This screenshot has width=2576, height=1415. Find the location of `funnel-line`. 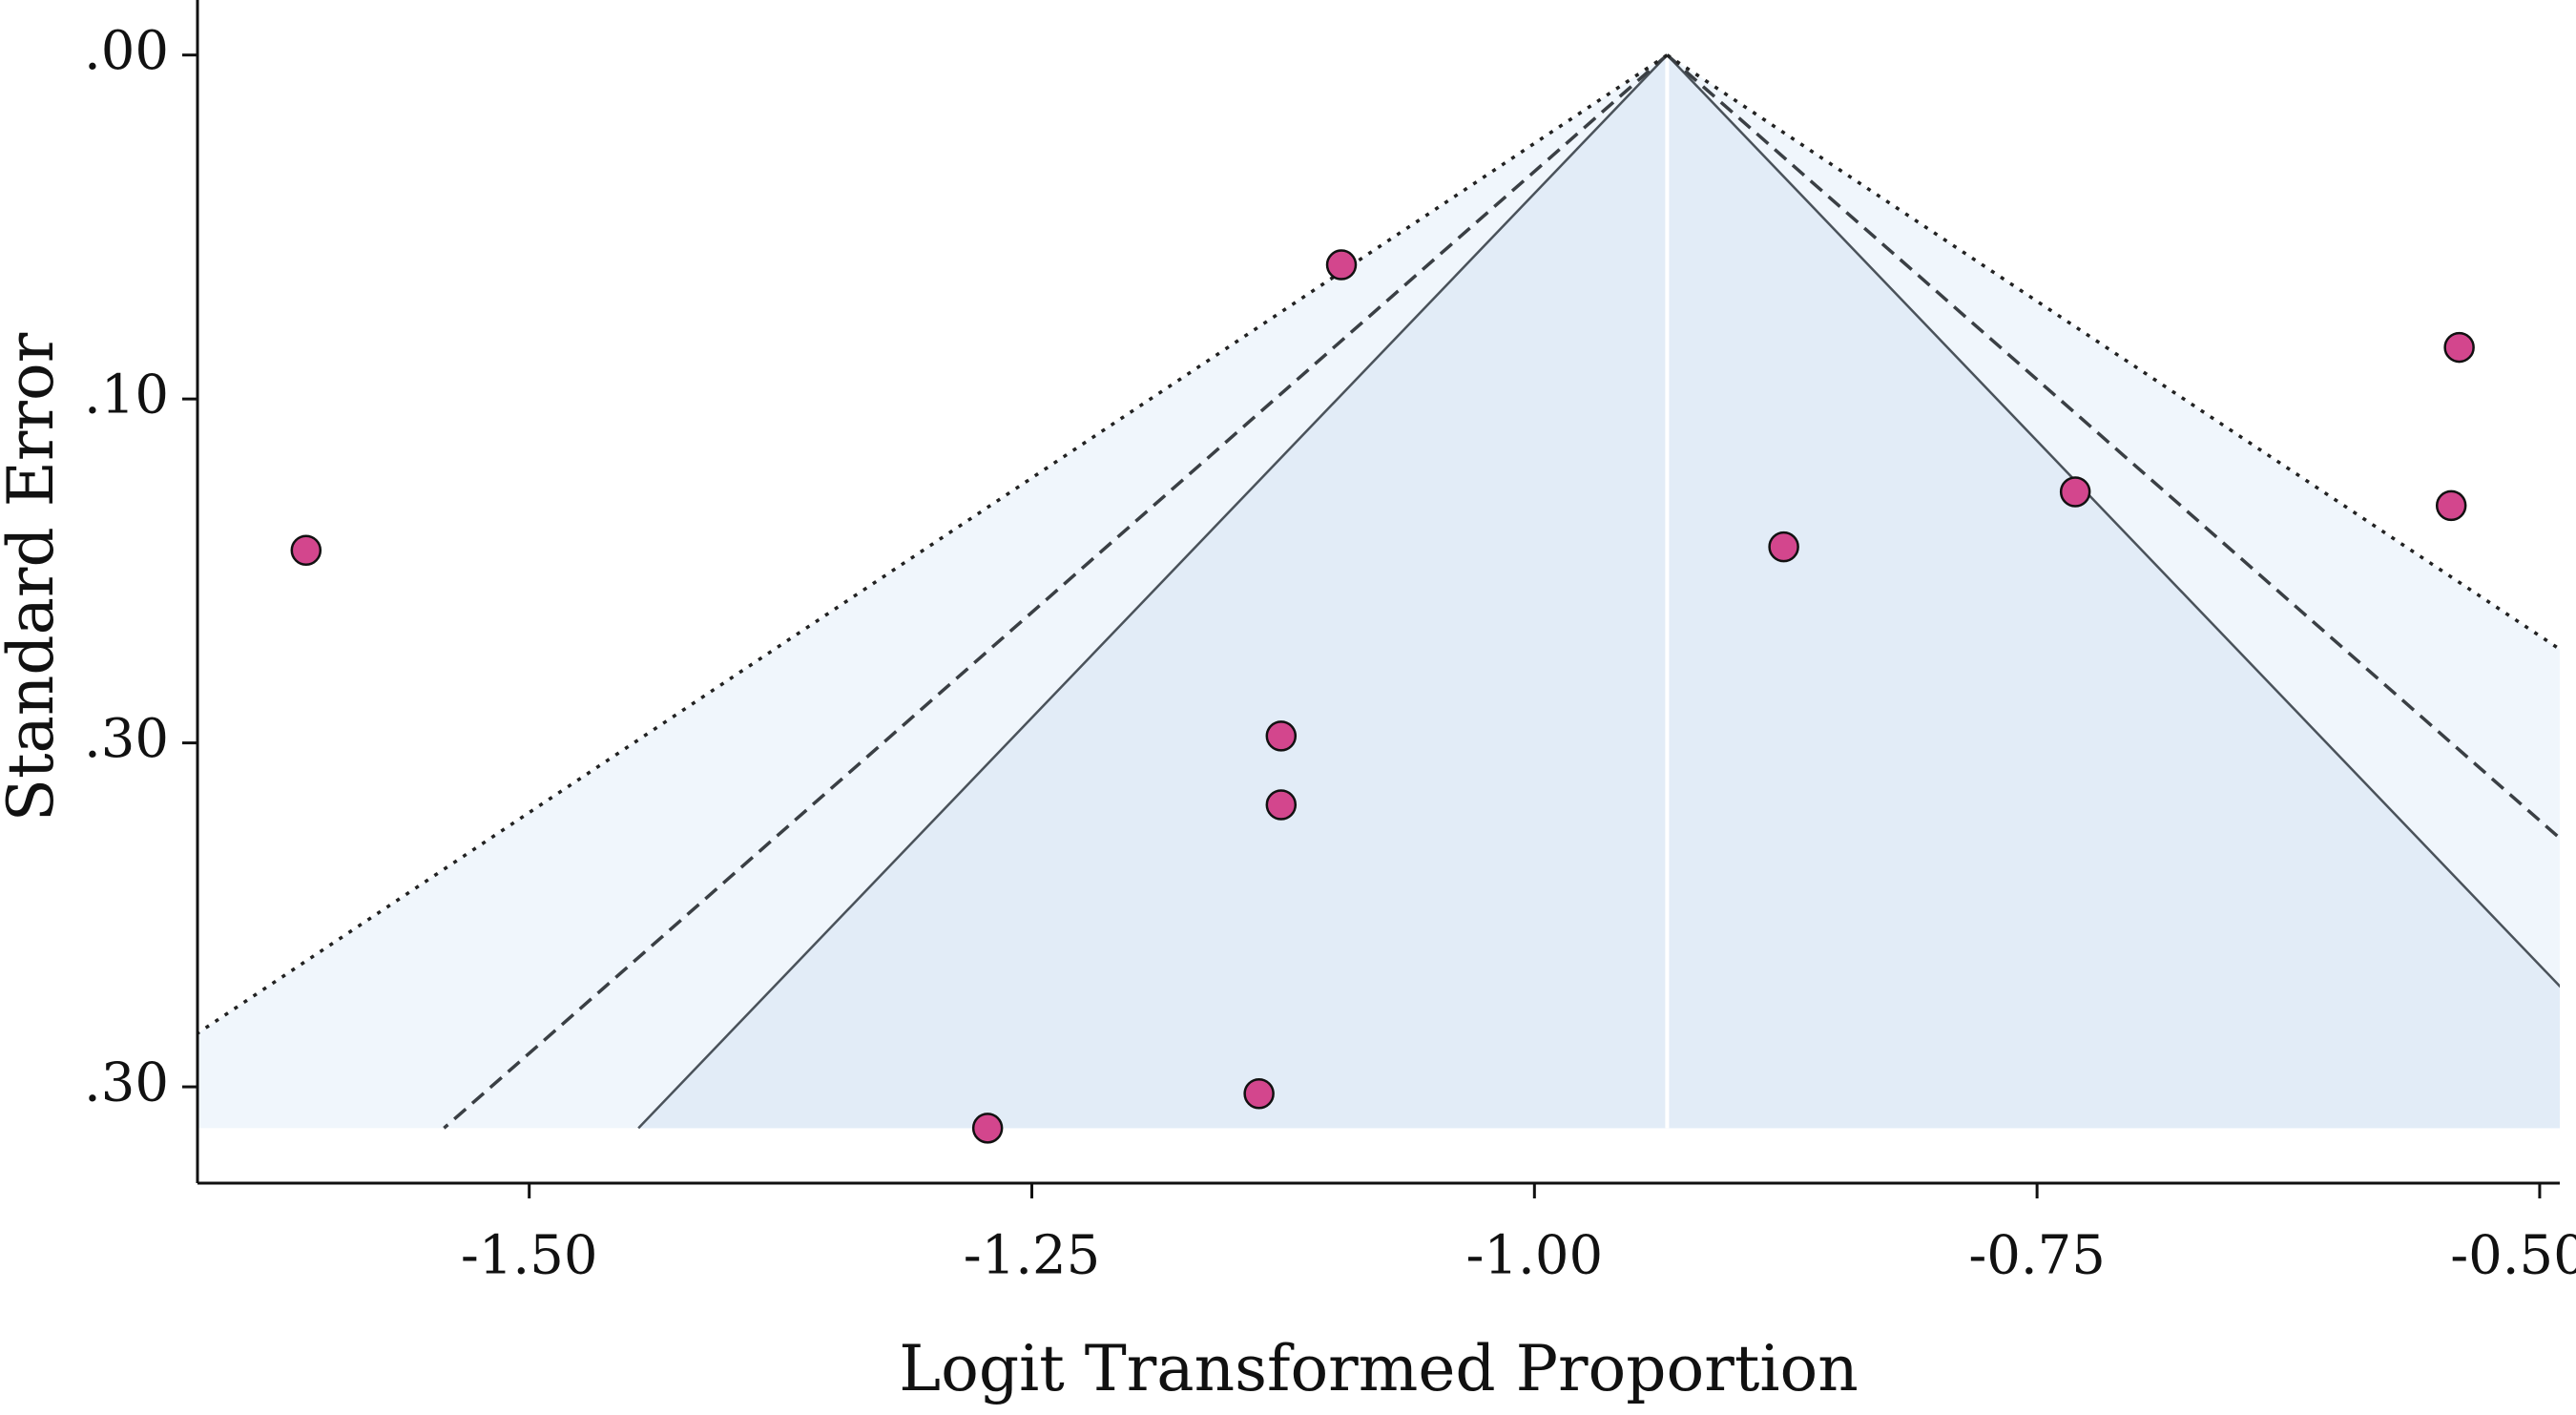

funnel-line is located at coordinates (2113, 352).